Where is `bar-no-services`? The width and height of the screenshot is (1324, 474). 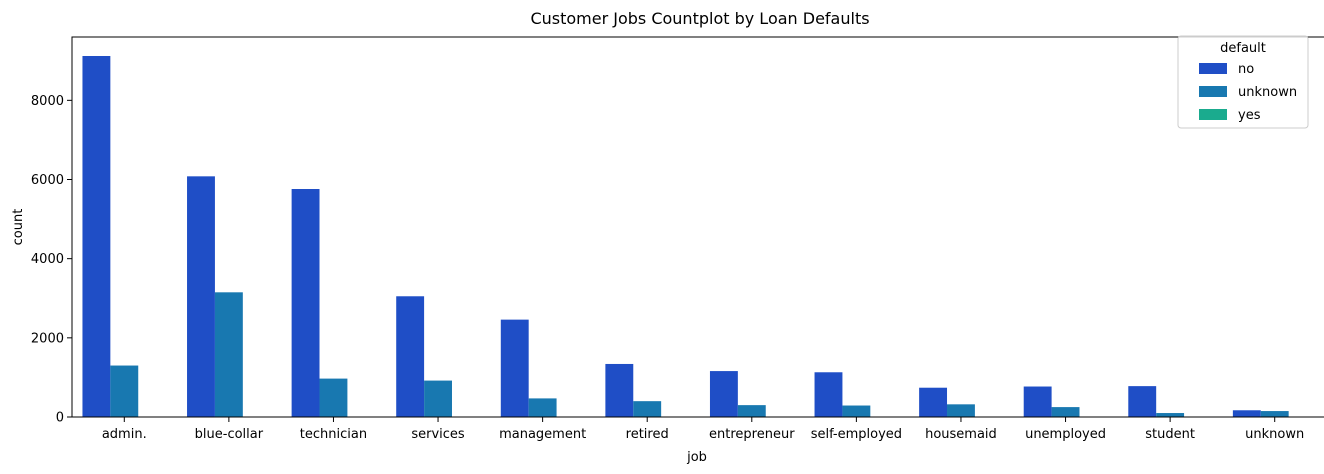
bar-no-services is located at coordinates (410, 356).